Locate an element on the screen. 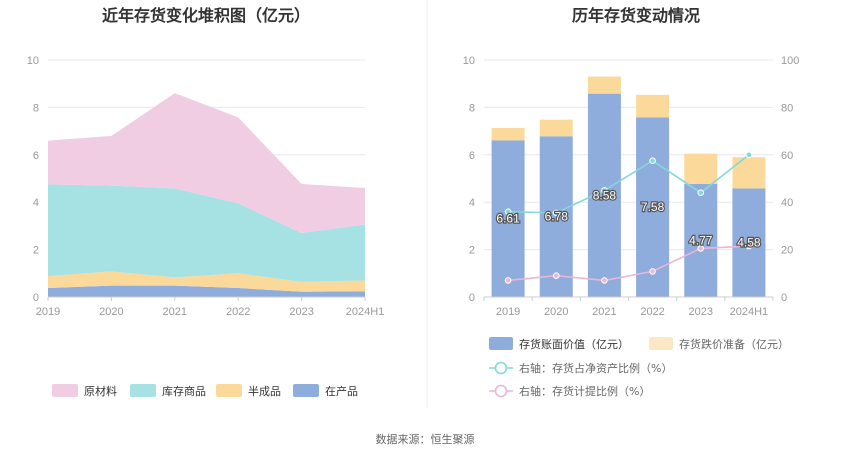 The width and height of the screenshot is (850, 459). bar-value-label: 7.58 is located at coordinates (653, 207).